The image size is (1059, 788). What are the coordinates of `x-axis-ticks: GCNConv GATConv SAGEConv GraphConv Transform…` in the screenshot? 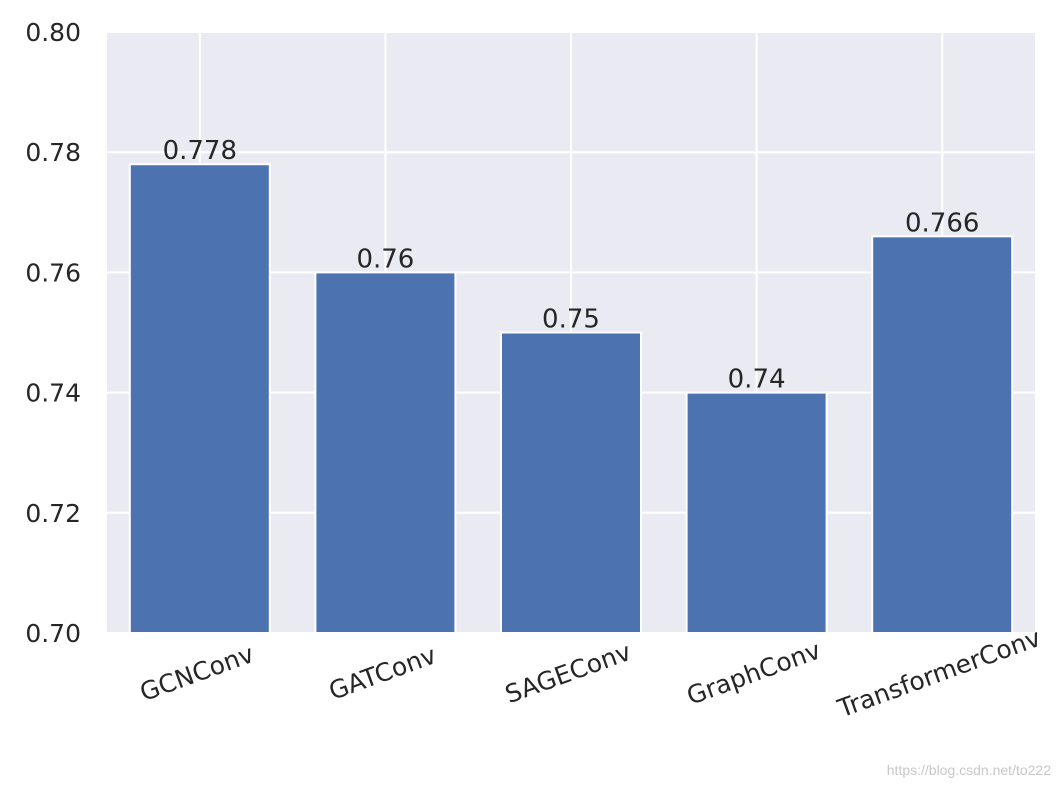 It's located at (590, 673).